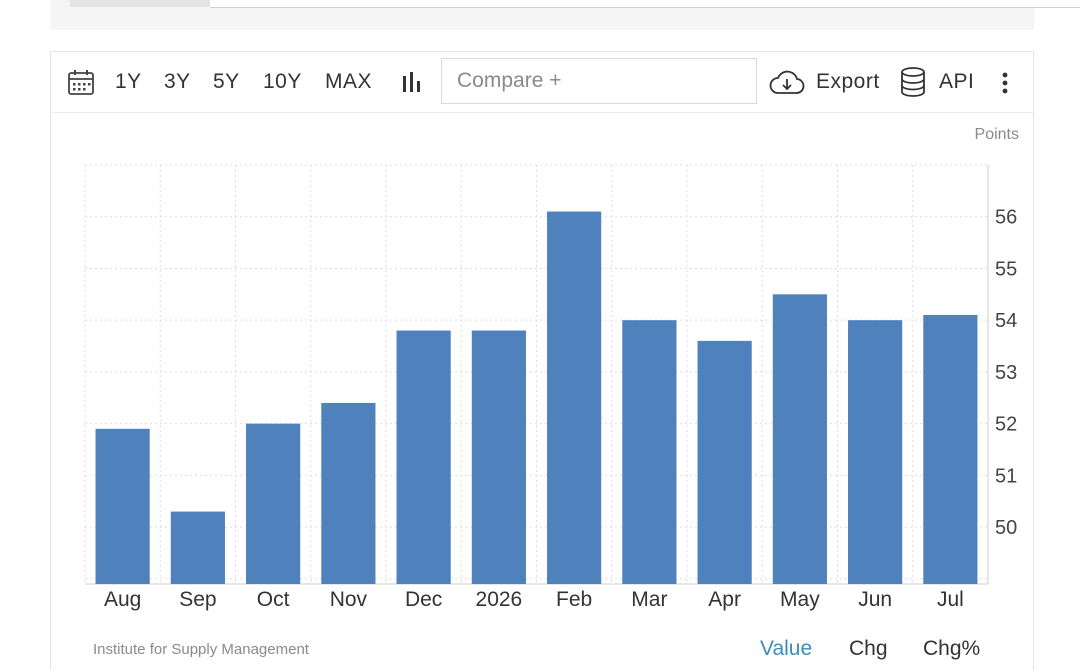 The width and height of the screenshot is (1080, 670). Describe the element at coordinates (868, 648) in the screenshot. I see `tab-chg: Chg` at that location.